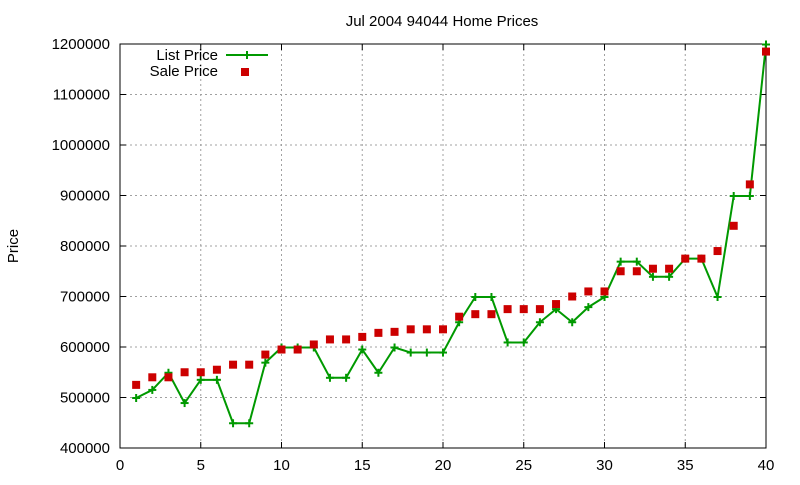 This screenshot has width=800, height=485. I want to click on x-tick-label: 15, so click(362, 465).